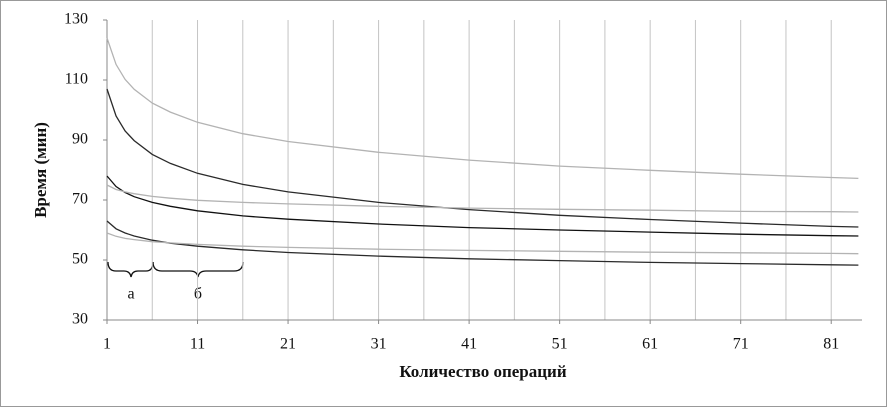  Describe the element at coordinates (469, 344) in the screenshot. I see `x-tick-label: 41` at that location.